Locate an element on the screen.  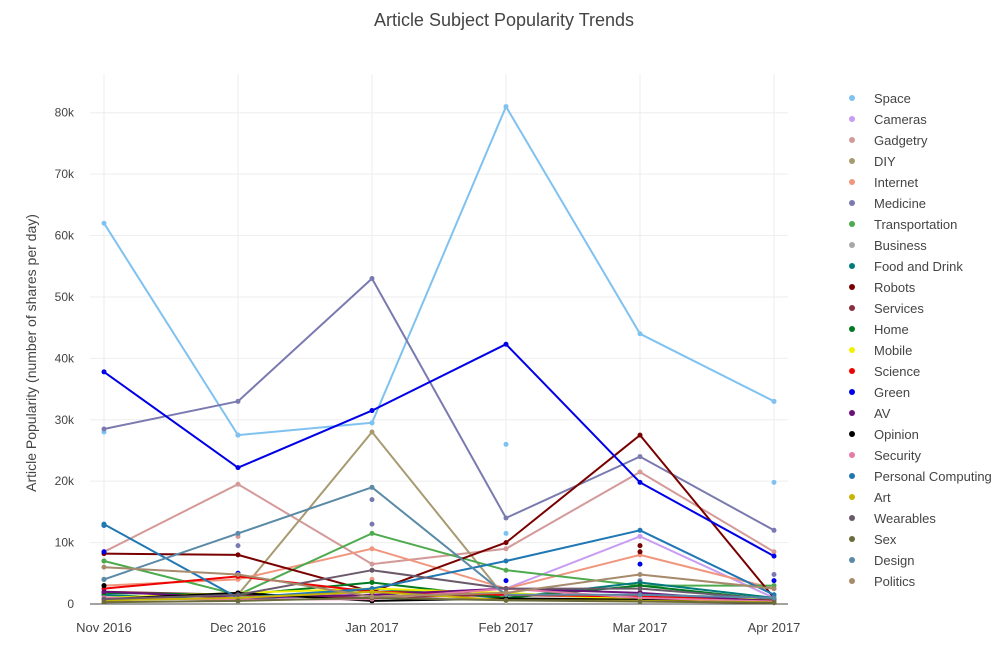
legend-label: Business is located at coordinates (900, 245).